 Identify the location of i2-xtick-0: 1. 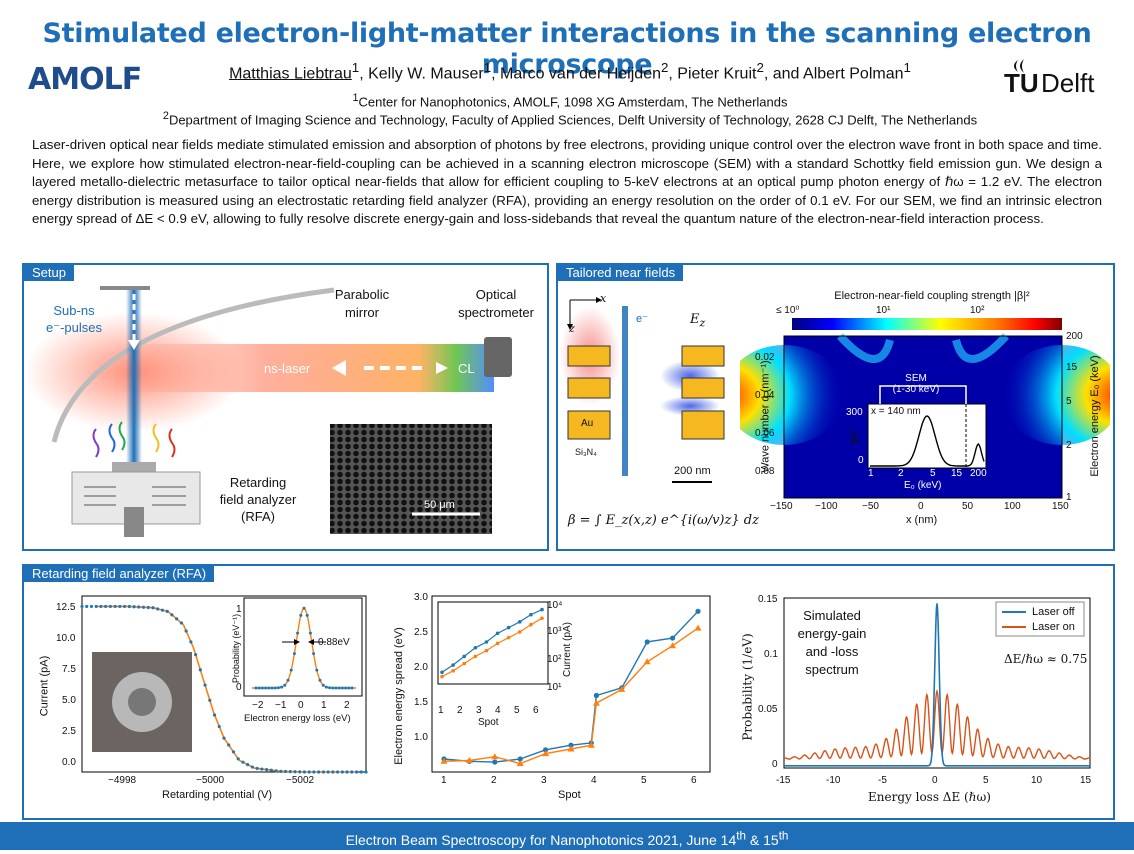
(441, 710).